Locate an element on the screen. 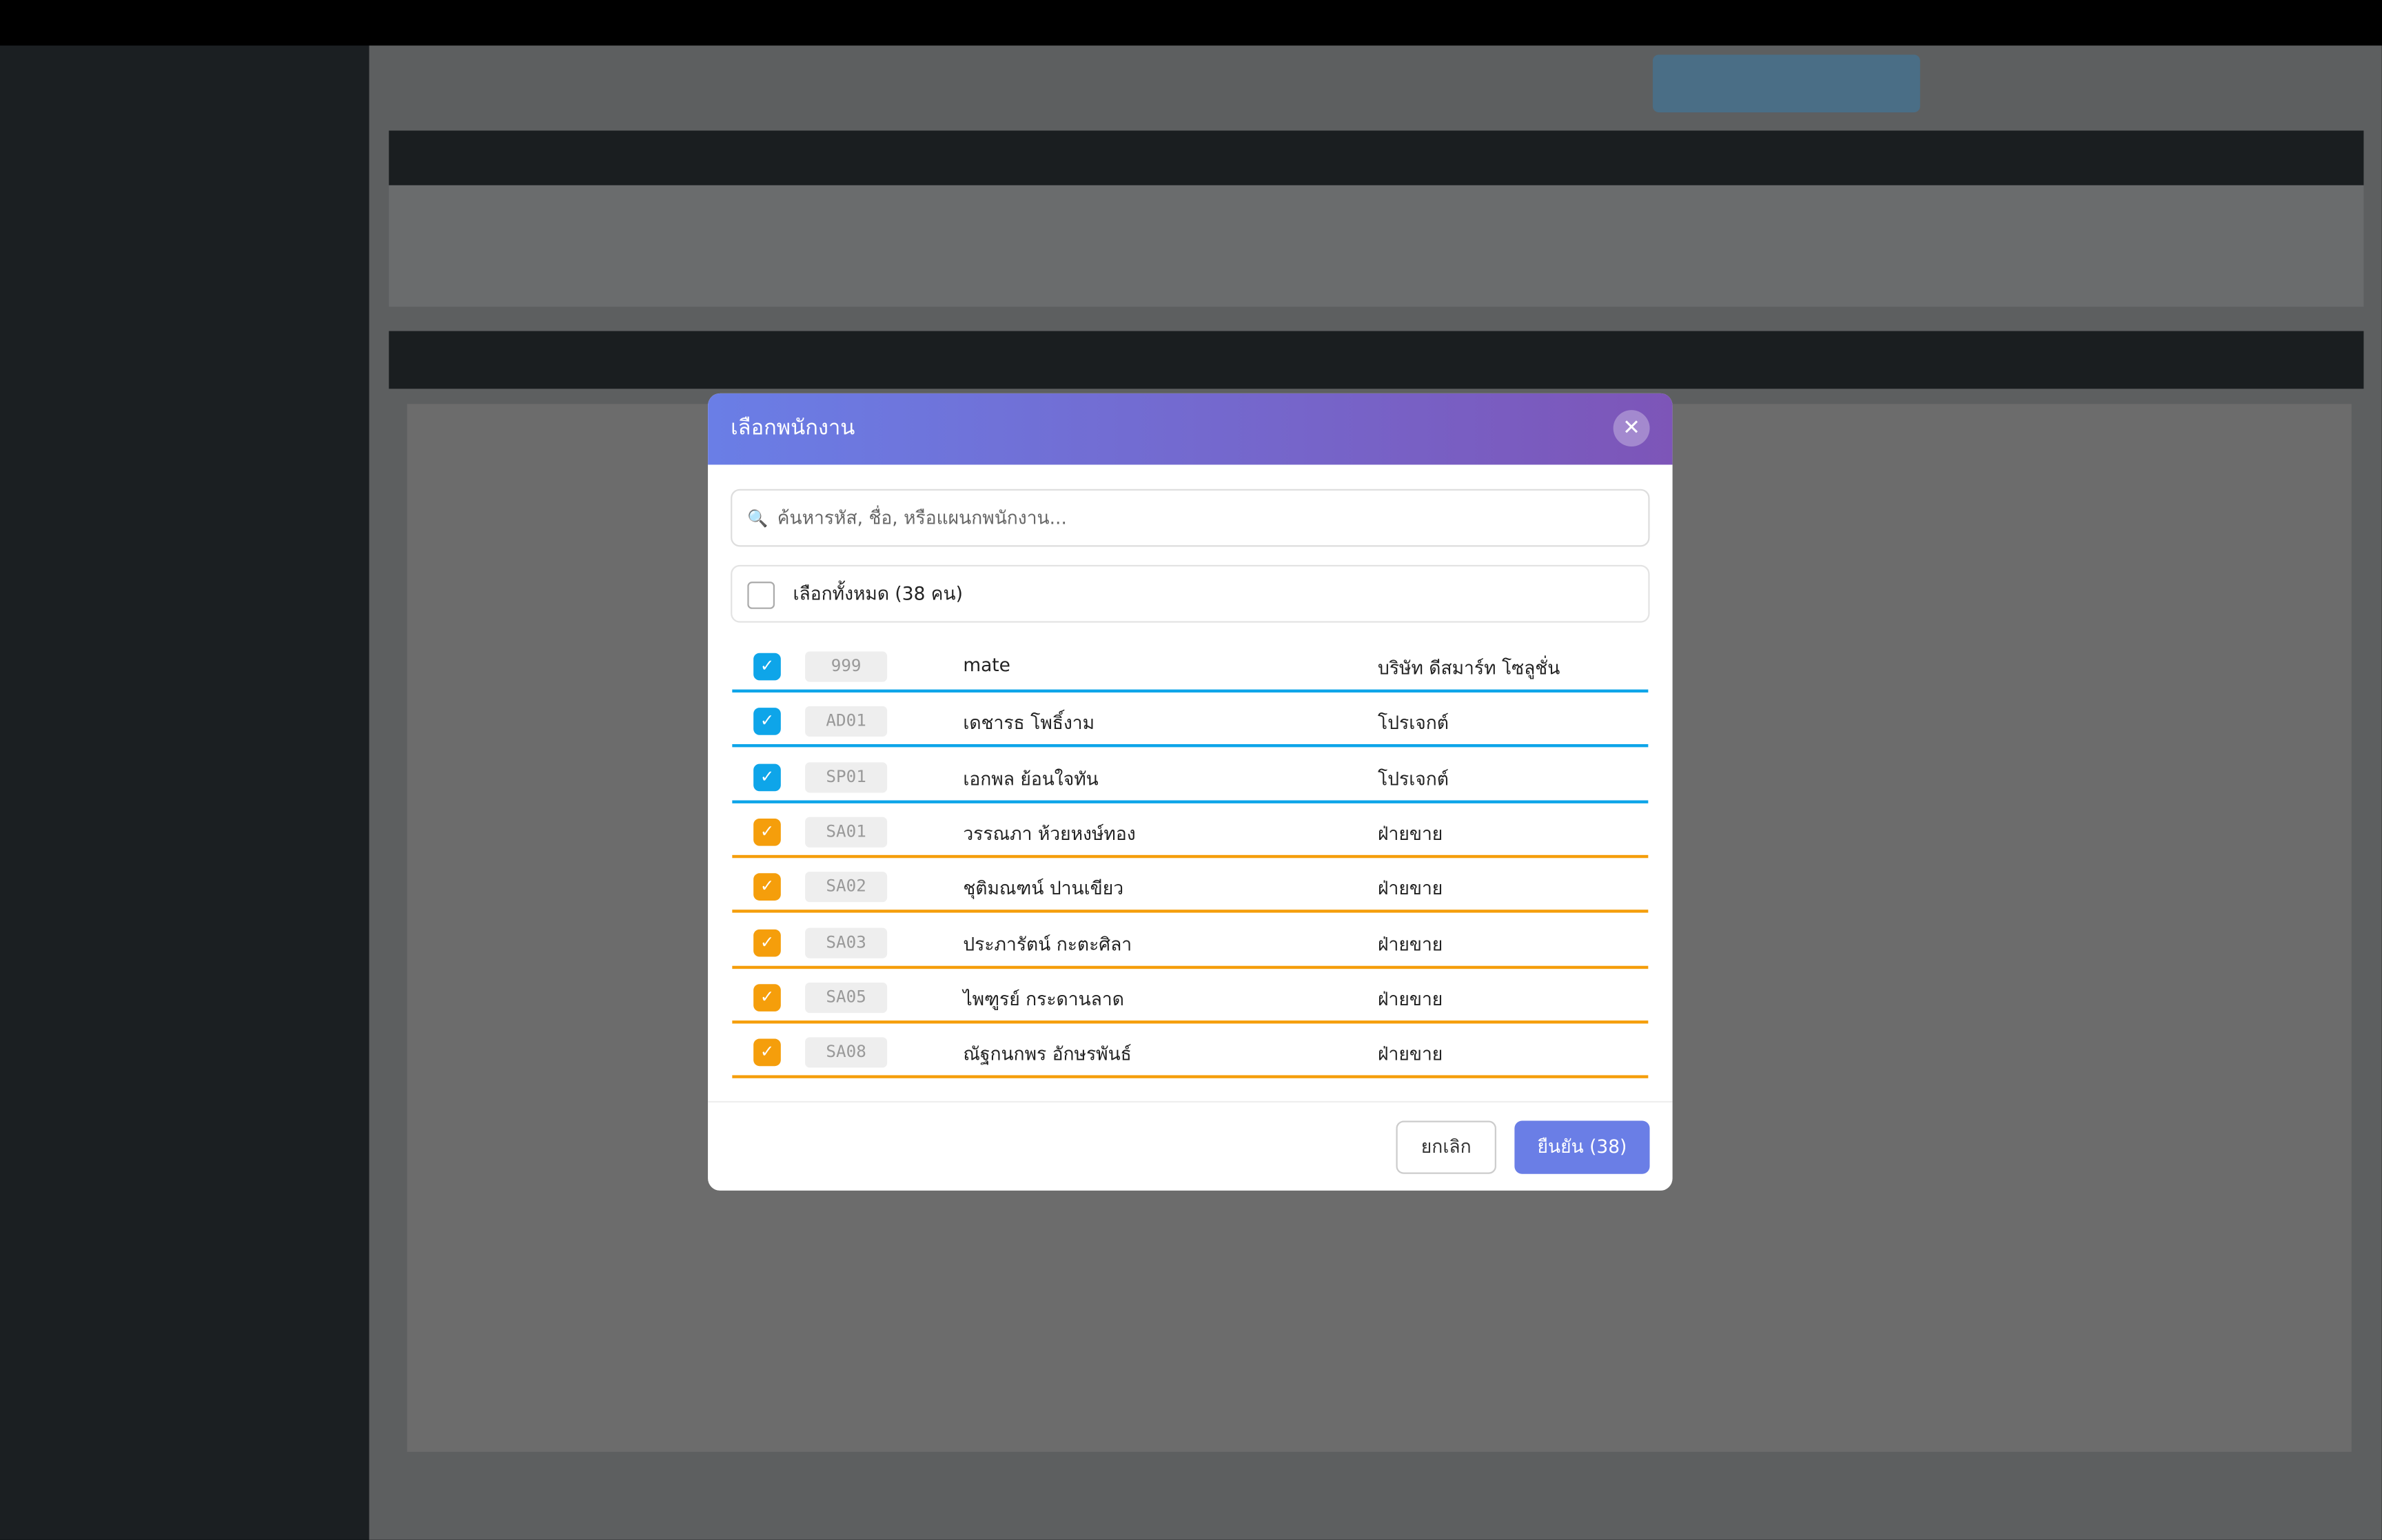 This screenshot has height=1540, width=2382. modal-header: เลือกพนักงาน ✕ is located at coordinates (1190, 429).